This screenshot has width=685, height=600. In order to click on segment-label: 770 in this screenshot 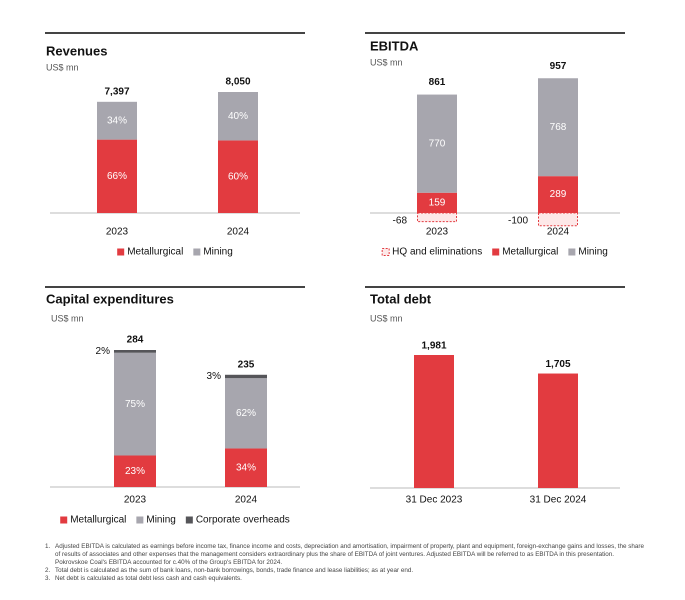, I will do `click(437, 143)`.